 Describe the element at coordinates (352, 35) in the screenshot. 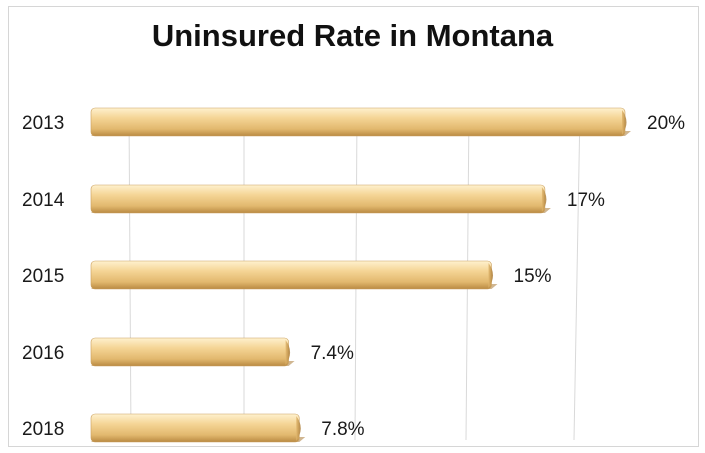

I see `chart-title: Uninsured Rate in Montana` at that location.